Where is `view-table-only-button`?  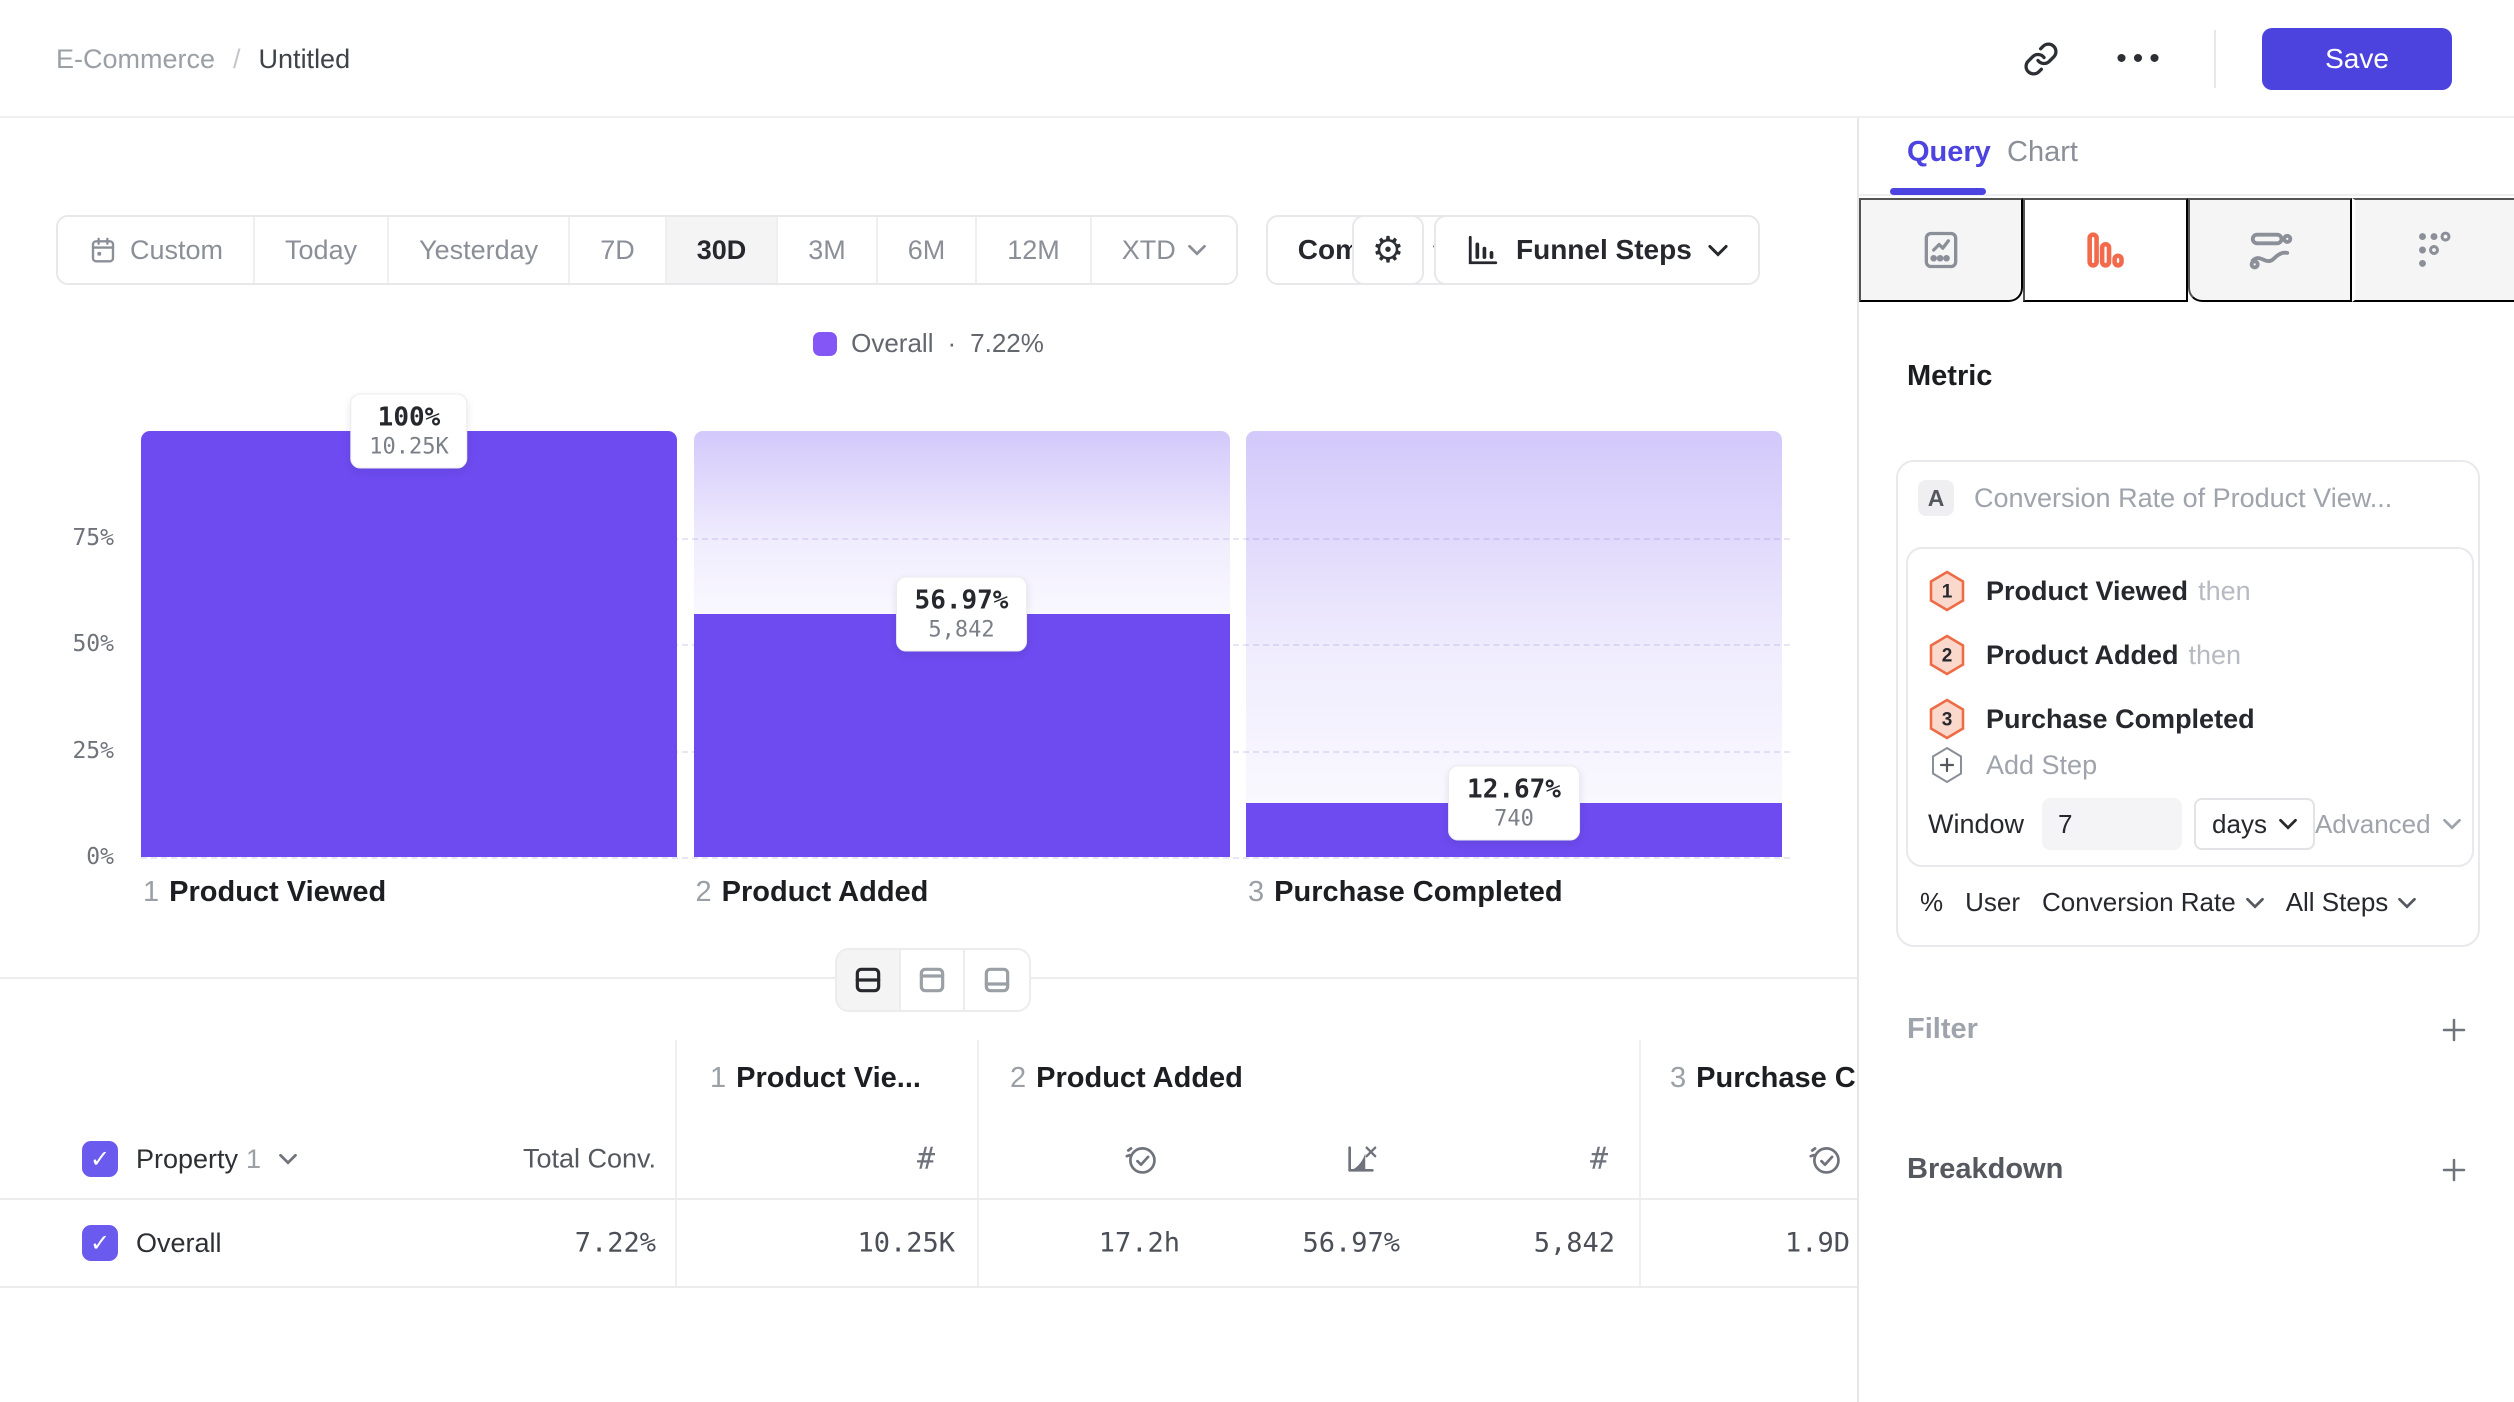
view-table-only-button is located at coordinates (997, 980).